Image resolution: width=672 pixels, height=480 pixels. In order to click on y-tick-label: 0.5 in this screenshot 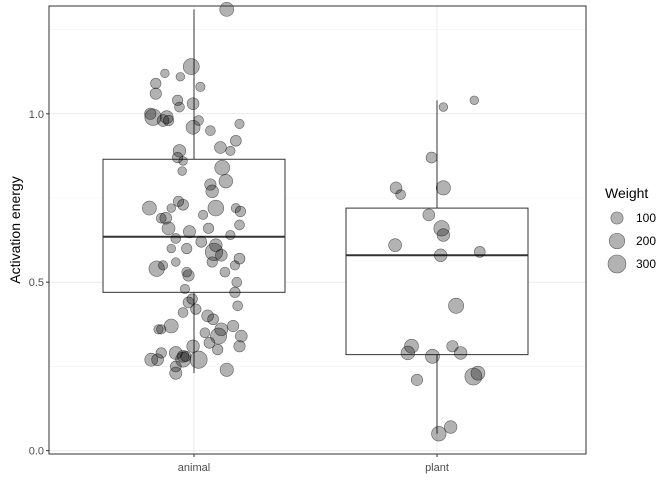, I will do `click(36, 283)`.